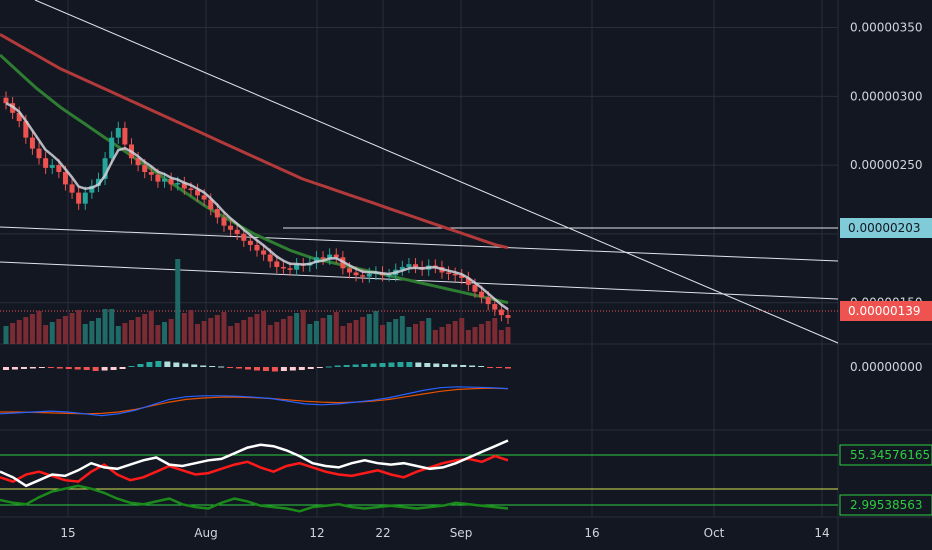 The width and height of the screenshot is (932, 550). I want to click on trendline-upper, so click(419, 244).